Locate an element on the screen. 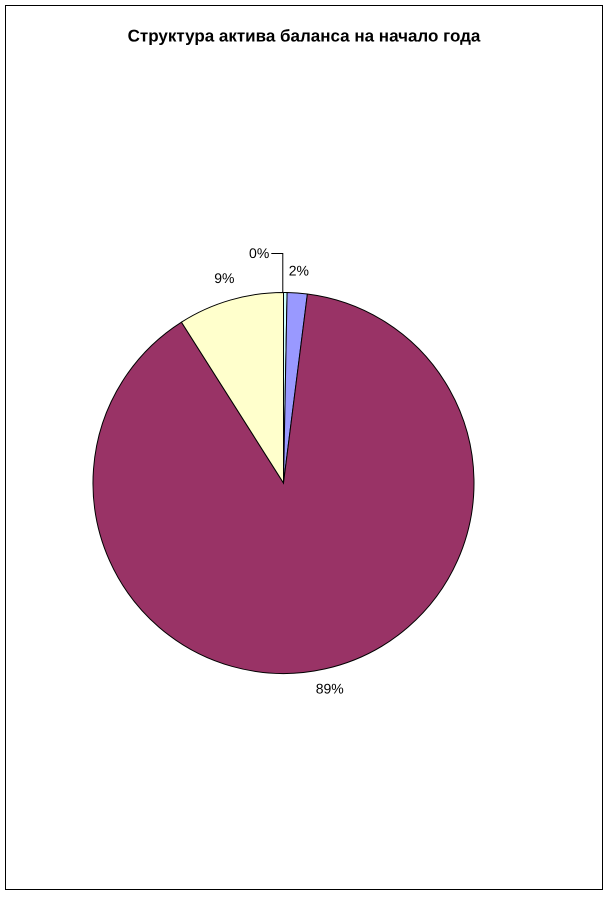 The height and width of the screenshot is (897, 608). data-label: 2% is located at coordinates (298, 270).